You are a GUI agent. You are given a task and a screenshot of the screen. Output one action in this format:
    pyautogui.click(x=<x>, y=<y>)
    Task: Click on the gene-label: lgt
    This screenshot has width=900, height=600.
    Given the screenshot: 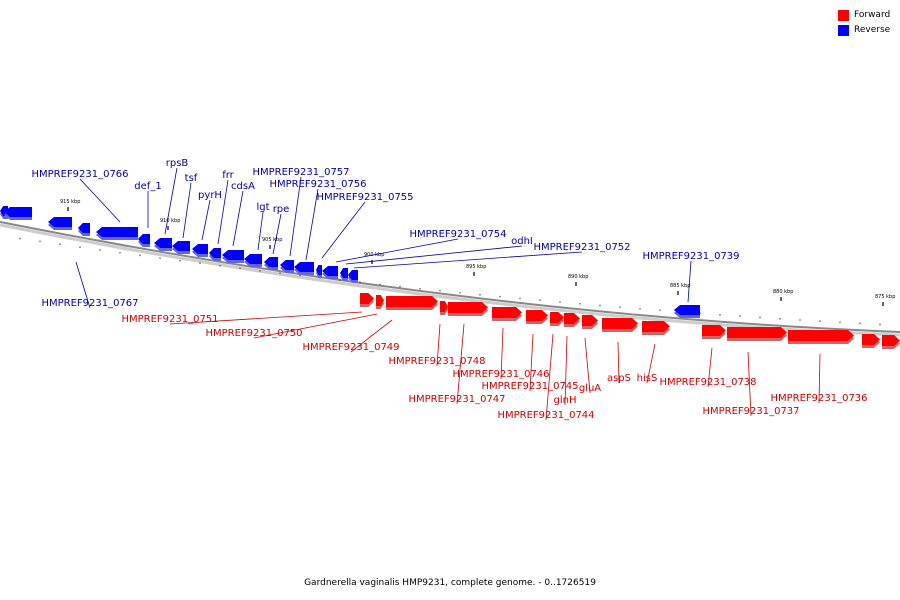 What is the action you would take?
    pyautogui.click(x=263, y=226)
    